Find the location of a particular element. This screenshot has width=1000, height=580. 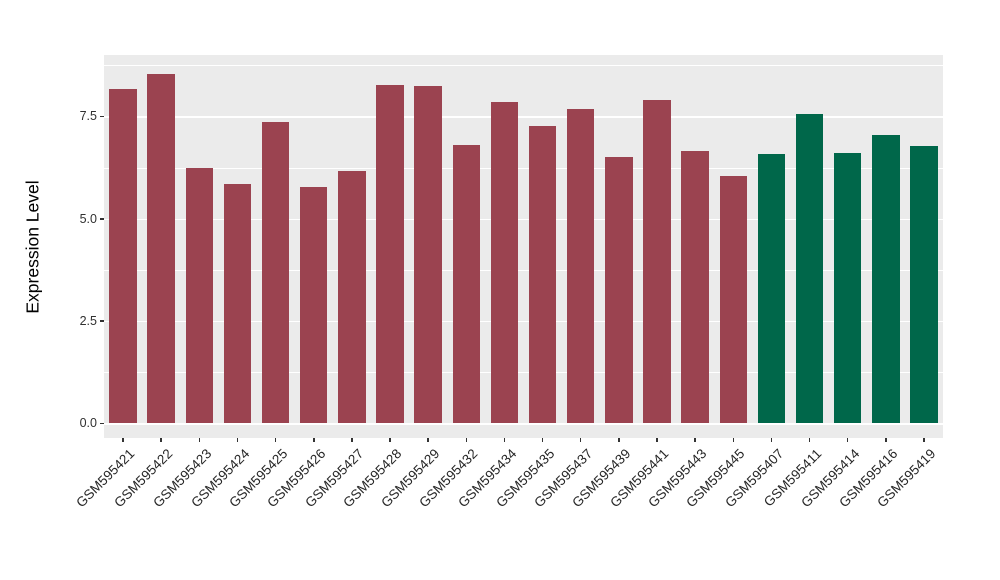

bar-GSM595437 is located at coordinates (580, 266).